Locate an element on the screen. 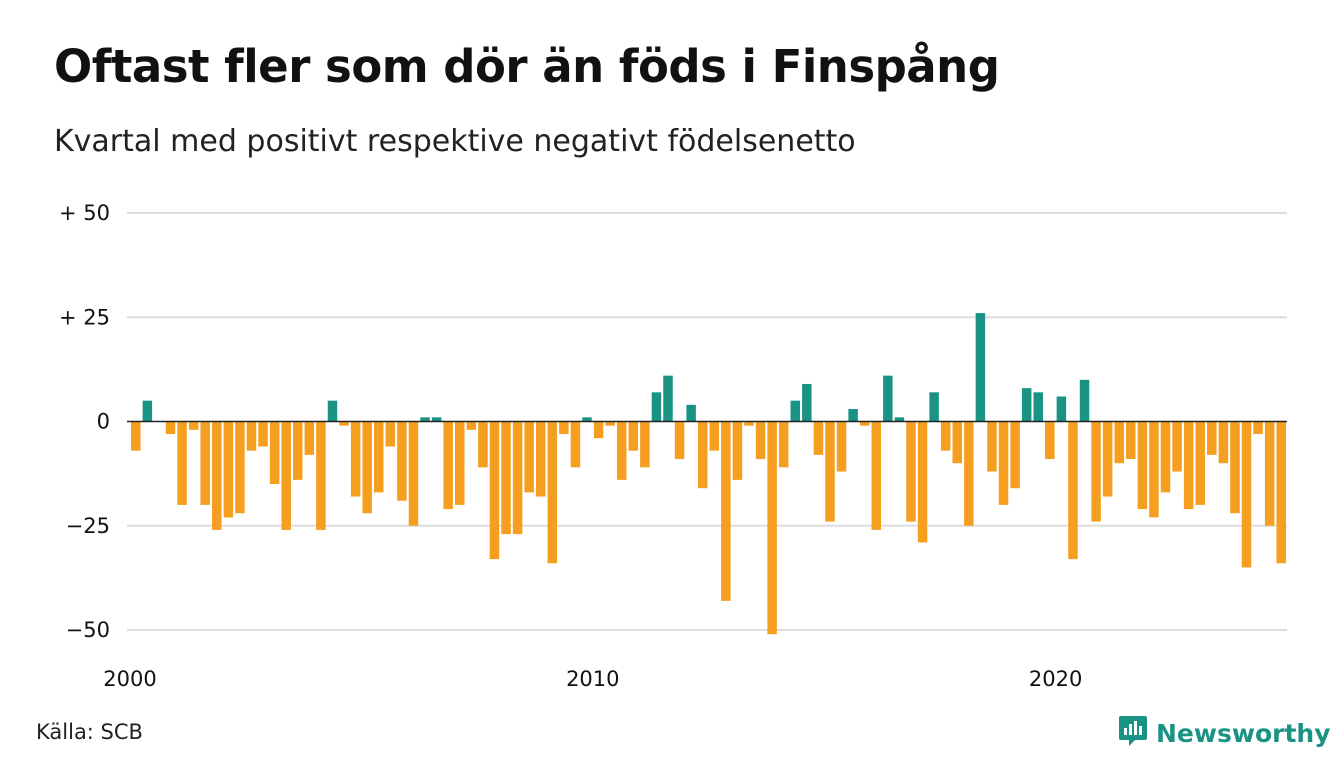 This screenshot has width=1340, height=780. newsworthy-logo-icon is located at coordinates (1133, 733).